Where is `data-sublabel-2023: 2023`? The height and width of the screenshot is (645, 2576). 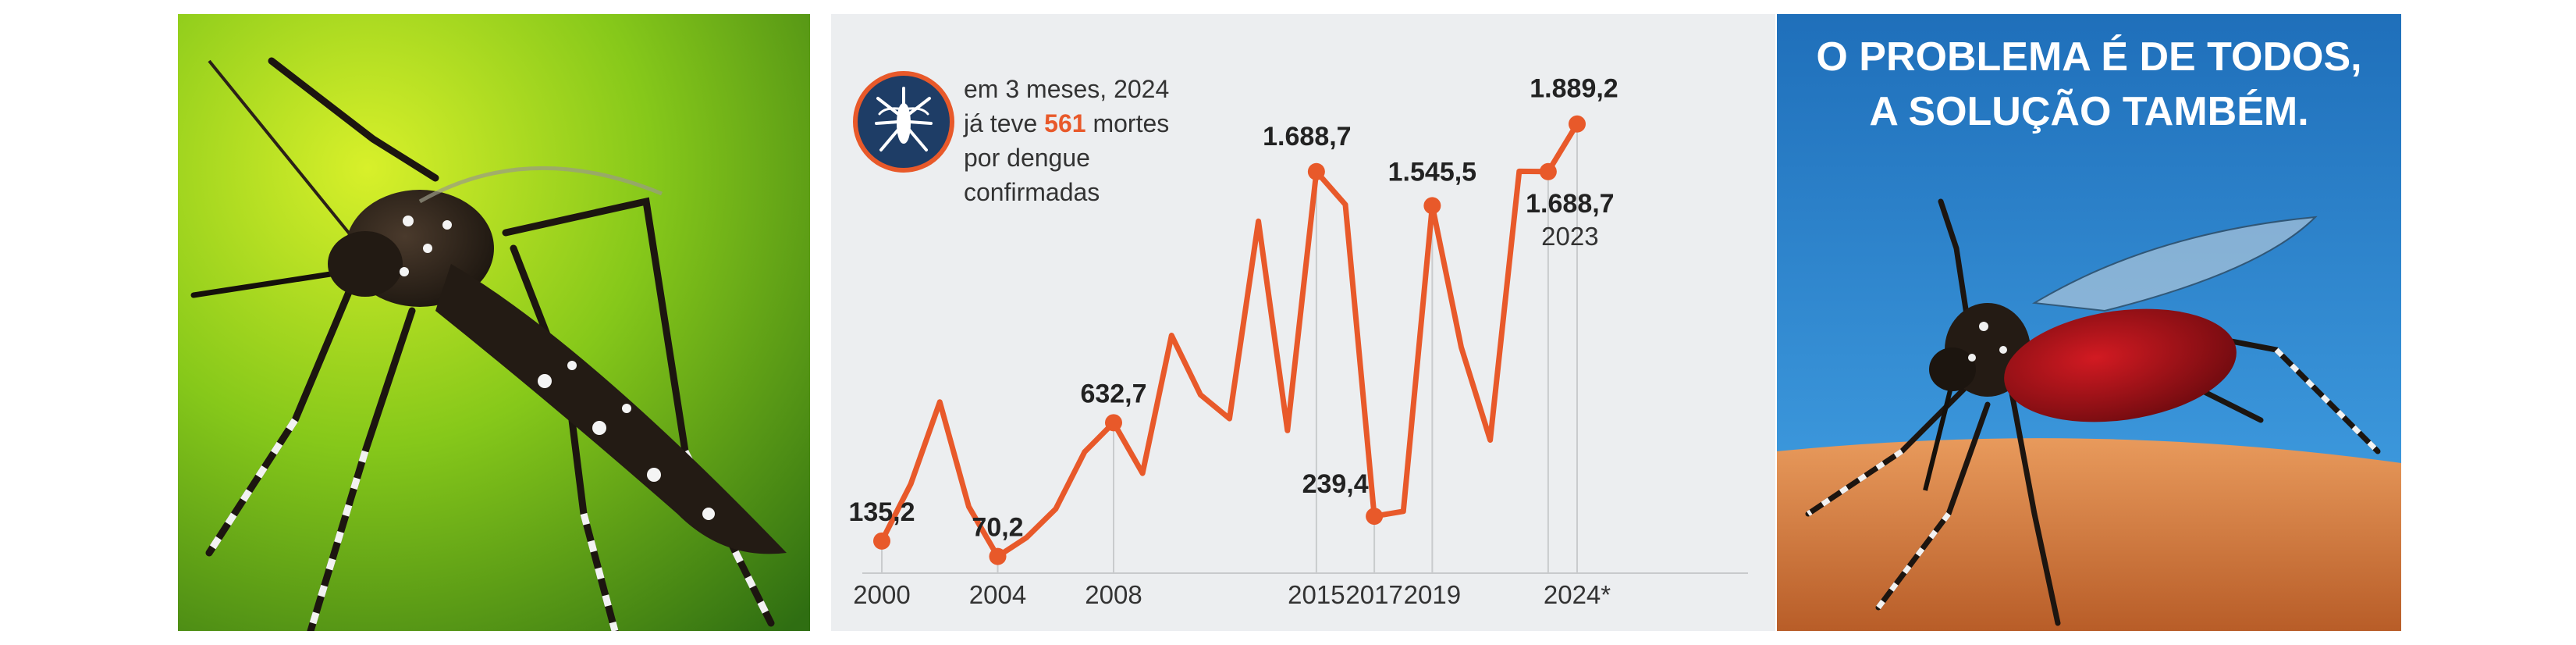 data-sublabel-2023: 2023 is located at coordinates (1569, 237).